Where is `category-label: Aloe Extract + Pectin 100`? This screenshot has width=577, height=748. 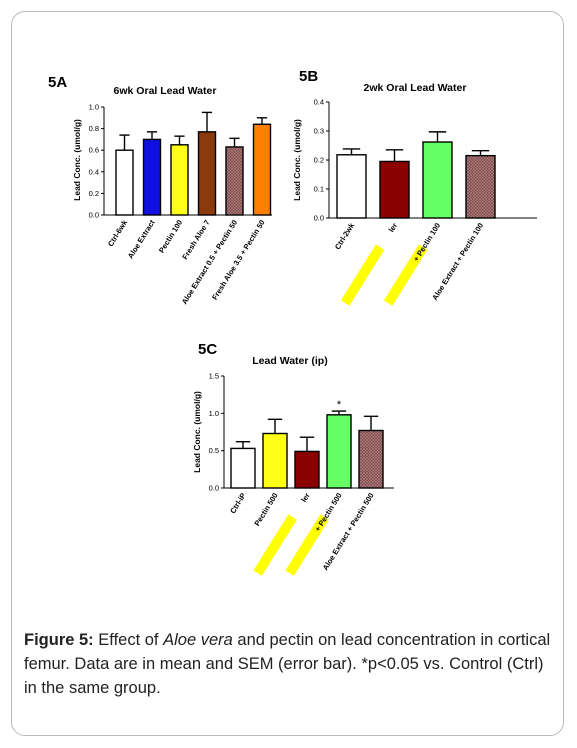 category-label: Aloe Extract + Pectin 100 is located at coordinates (457, 261).